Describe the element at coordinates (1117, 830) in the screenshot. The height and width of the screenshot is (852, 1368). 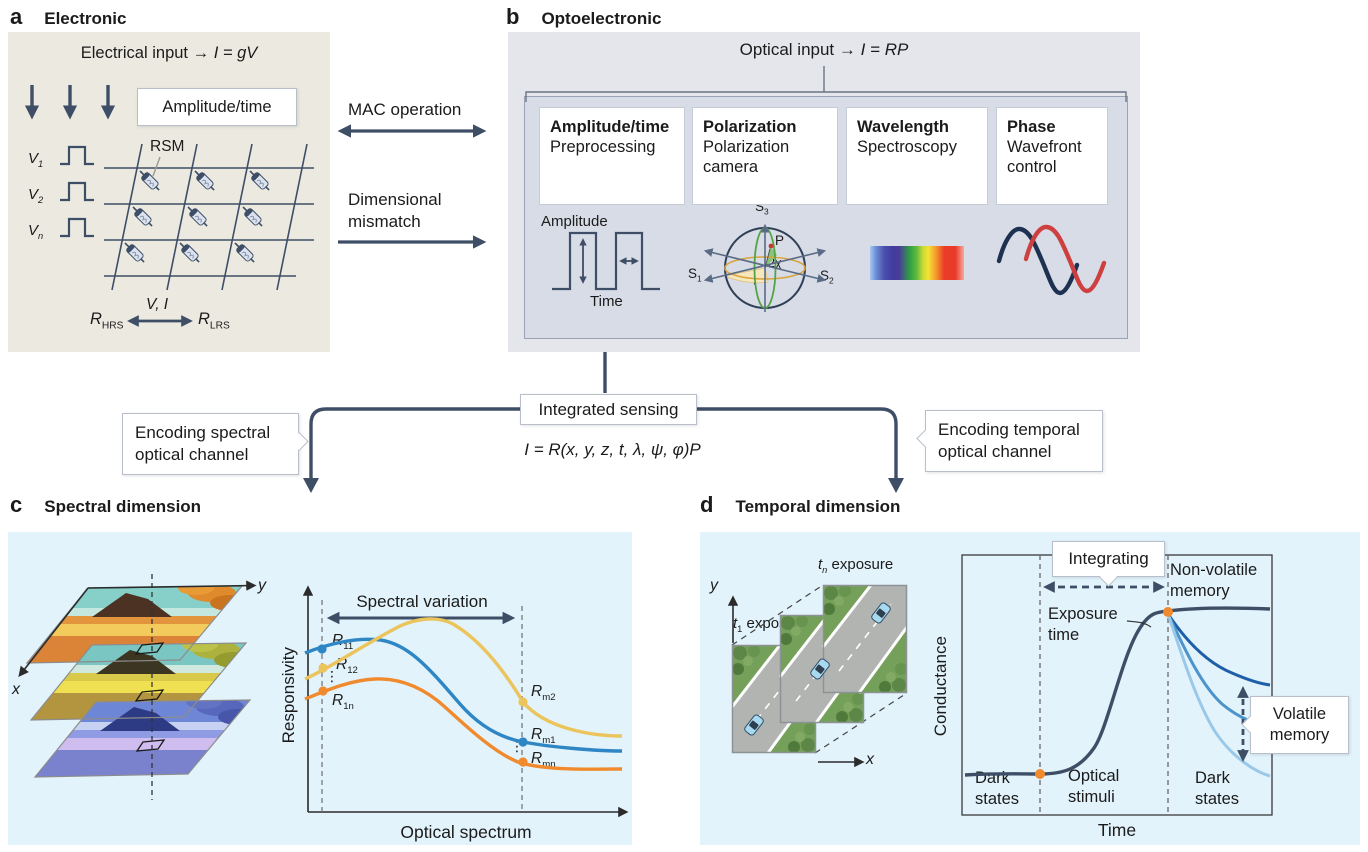
I see `time-axis-label: Time` at that location.